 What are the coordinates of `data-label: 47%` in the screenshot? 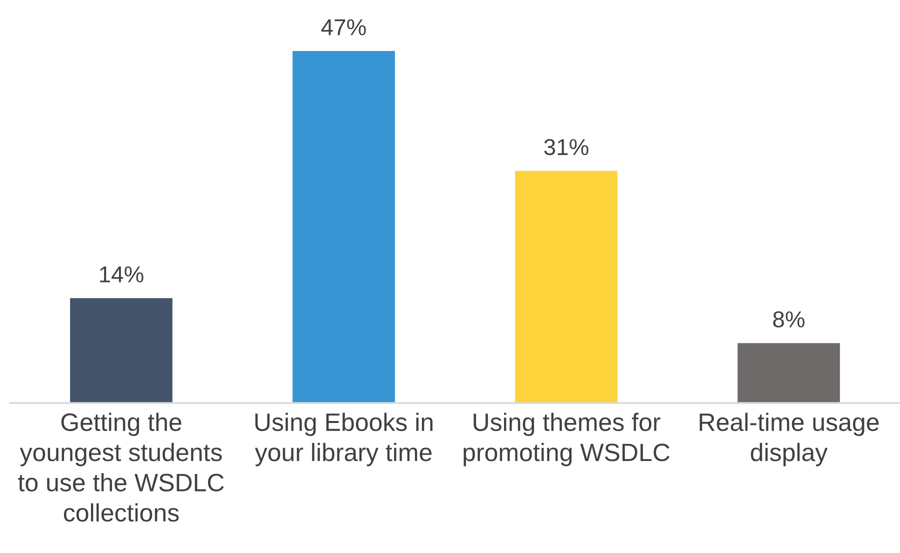 It's located at (343, 27).